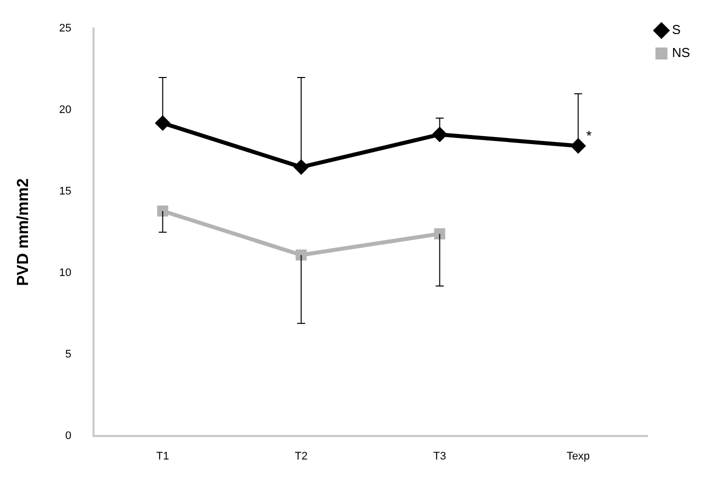 Image resolution: width=705 pixels, height=482 pixels. What do you see at coordinates (578, 456) in the screenshot?
I see `x-tick-label: Texp` at bounding box center [578, 456].